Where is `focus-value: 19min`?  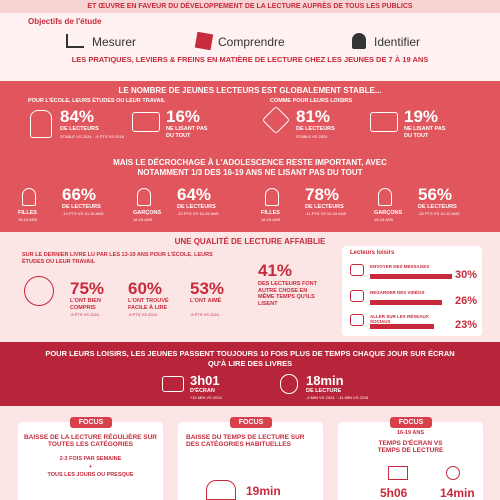 focus-value: 19min is located at coordinates (263, 491).